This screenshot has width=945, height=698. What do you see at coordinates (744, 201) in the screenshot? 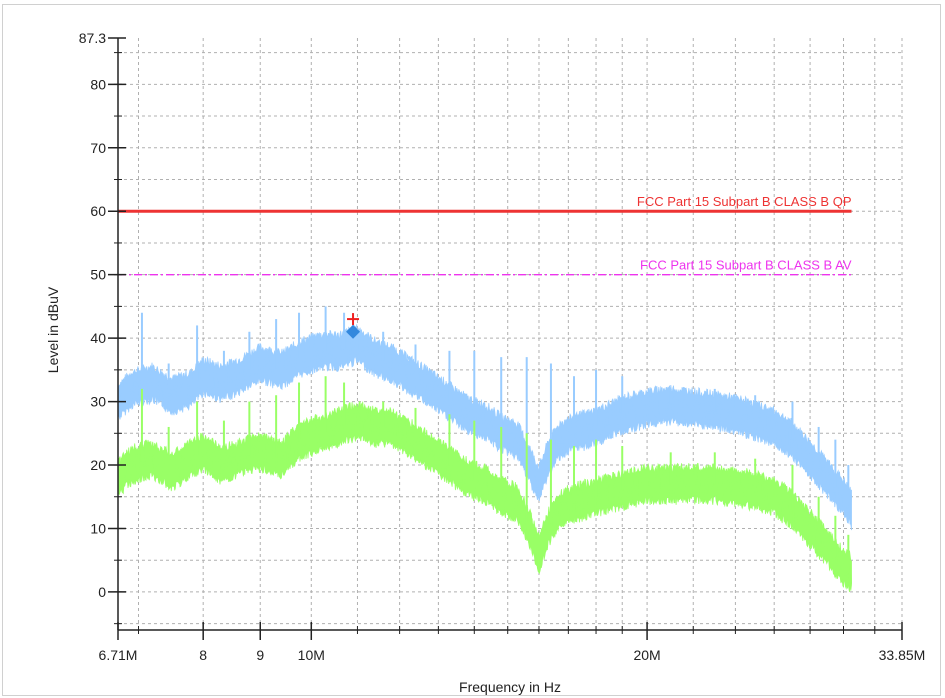
I see `limit-line-label: FCC Part 15 Subpart B CLASS B QP` at bounding box center [744, 201].